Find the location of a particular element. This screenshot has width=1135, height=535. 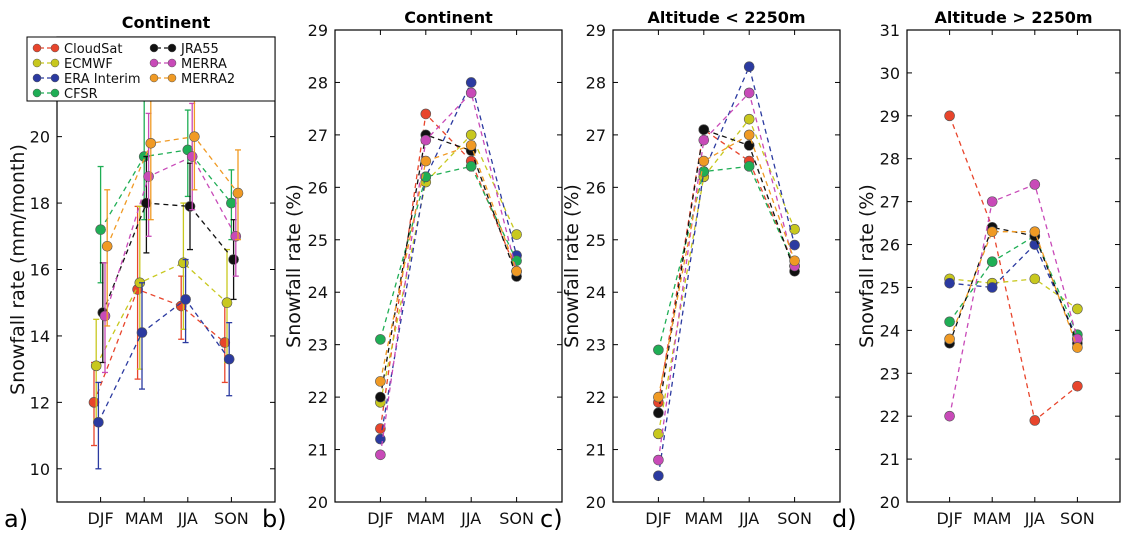

legend-item: CloudSat is located at coordinates (77, 49).